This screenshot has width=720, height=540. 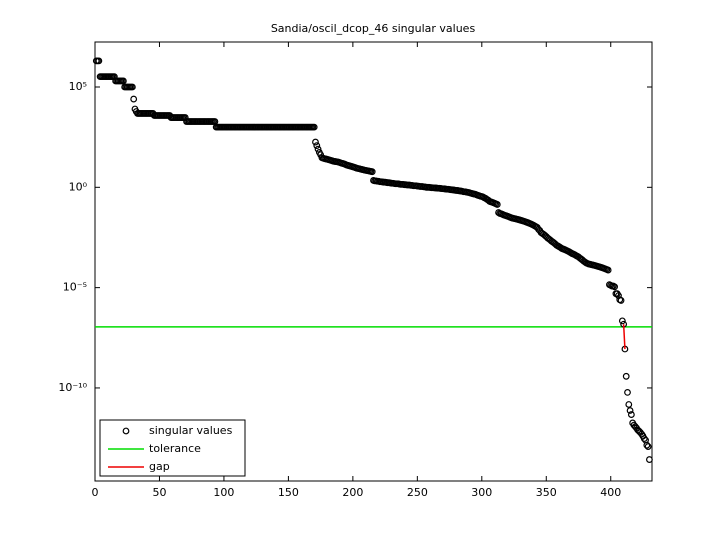 I want to click on legend-label: singular values, so click(x=191, y=430).